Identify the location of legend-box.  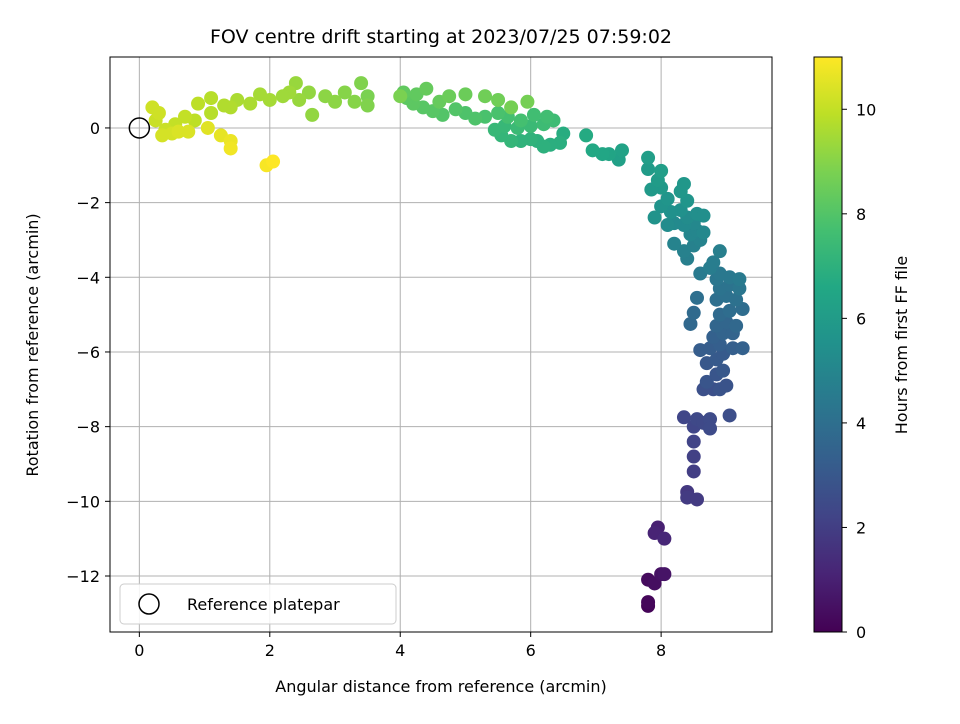
(258, 604).